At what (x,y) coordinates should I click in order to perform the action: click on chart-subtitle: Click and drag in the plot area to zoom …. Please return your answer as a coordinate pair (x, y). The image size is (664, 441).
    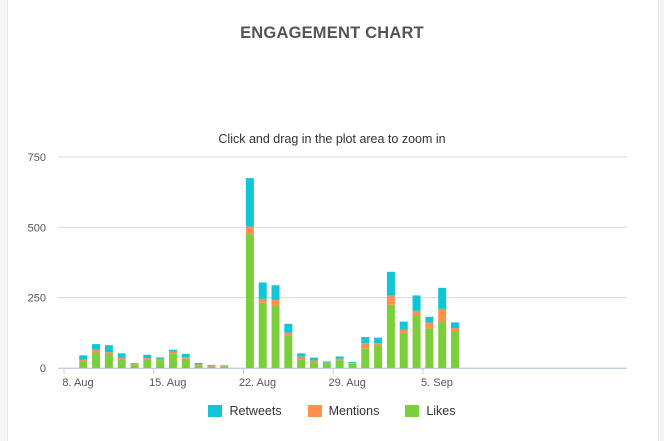
    Looking at the image, I should click on (332, 139).